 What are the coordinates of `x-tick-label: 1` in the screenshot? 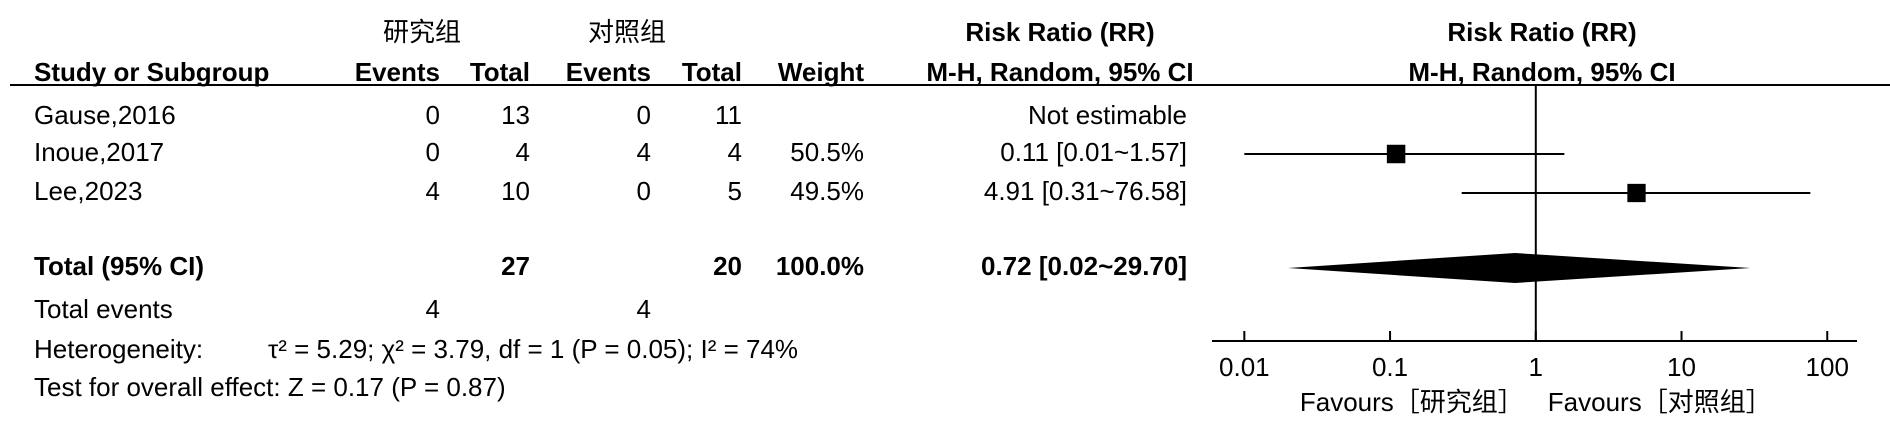 It's located at (1536, 367).